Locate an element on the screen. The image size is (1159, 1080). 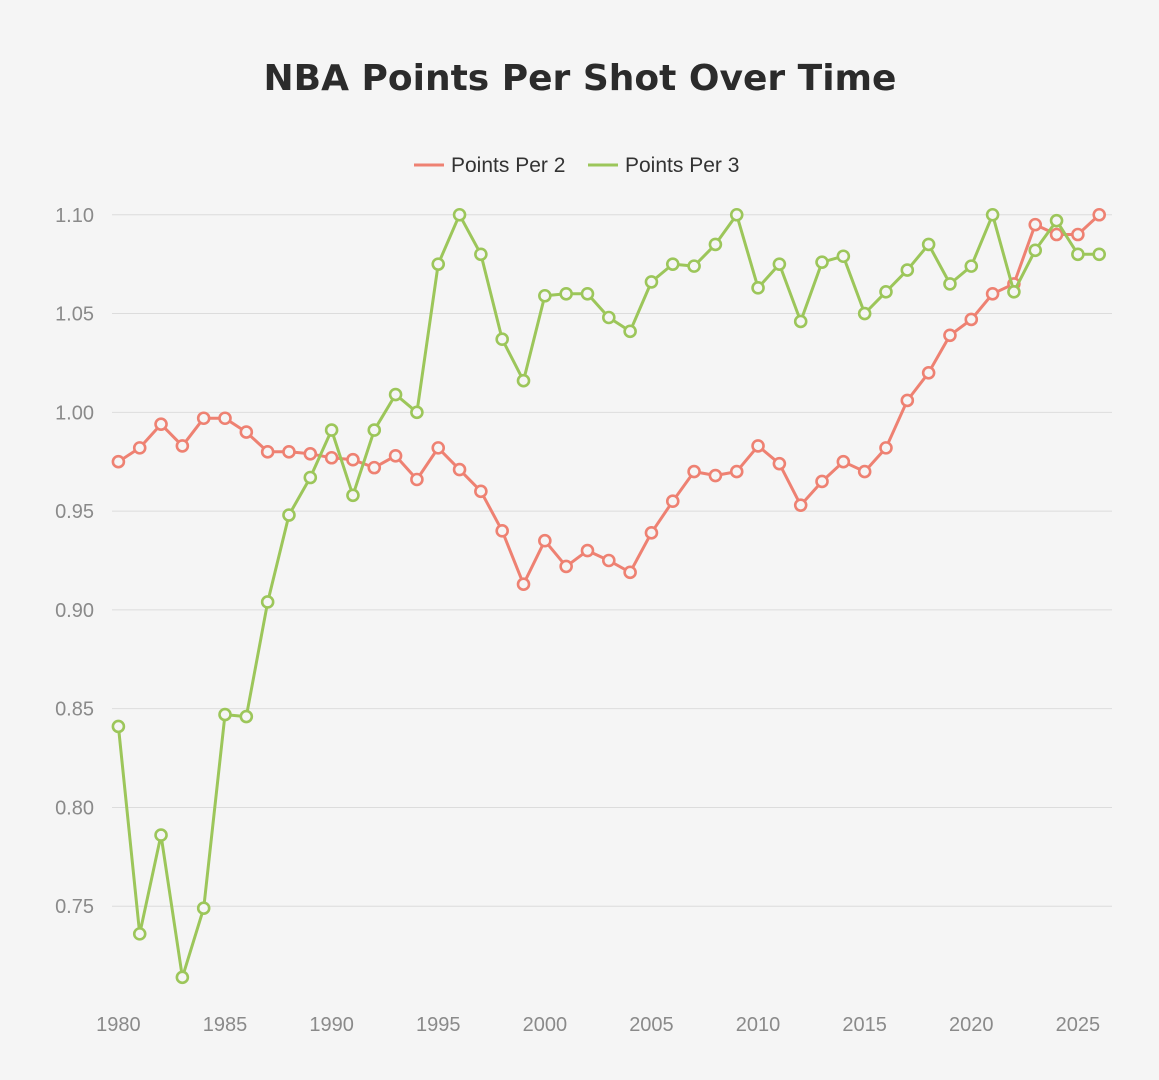
y-tick-label: 1.10 is located at coordinates (74, 216).